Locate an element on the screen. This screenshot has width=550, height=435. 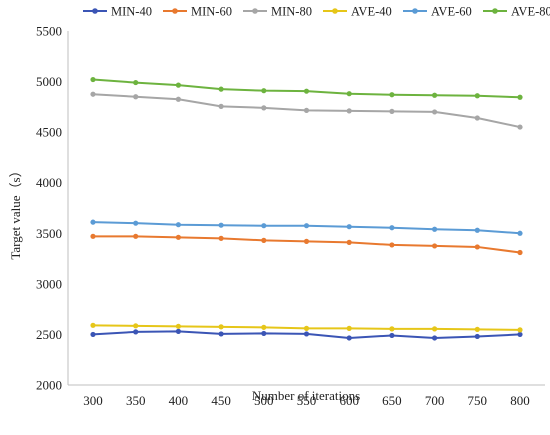
x-tick-label: 600 is located at coordinates (349, 400).